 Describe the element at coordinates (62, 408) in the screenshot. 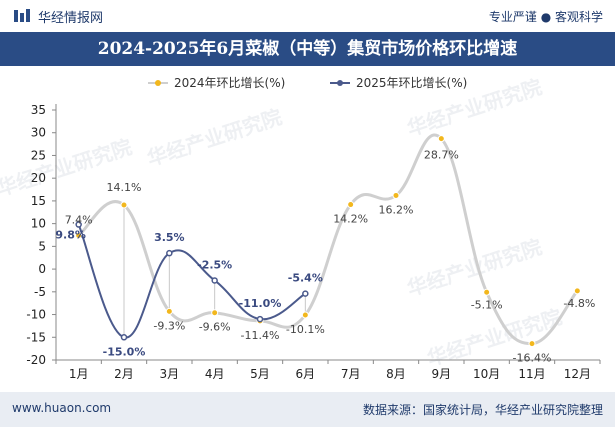

I see `footer-website: www.huaon.com` at that location.